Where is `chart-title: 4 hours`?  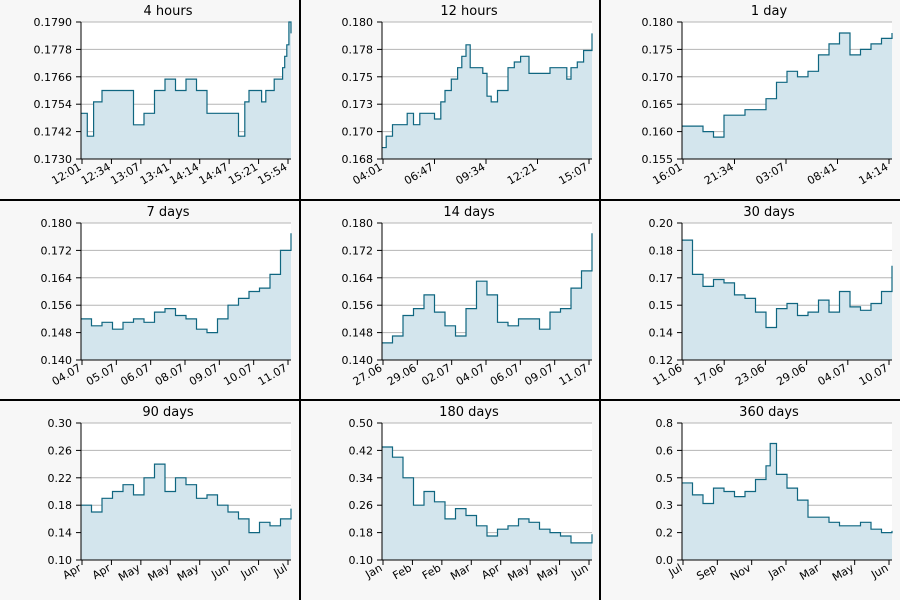 chart-title: 4 hours is located at coordinates (168, 11).